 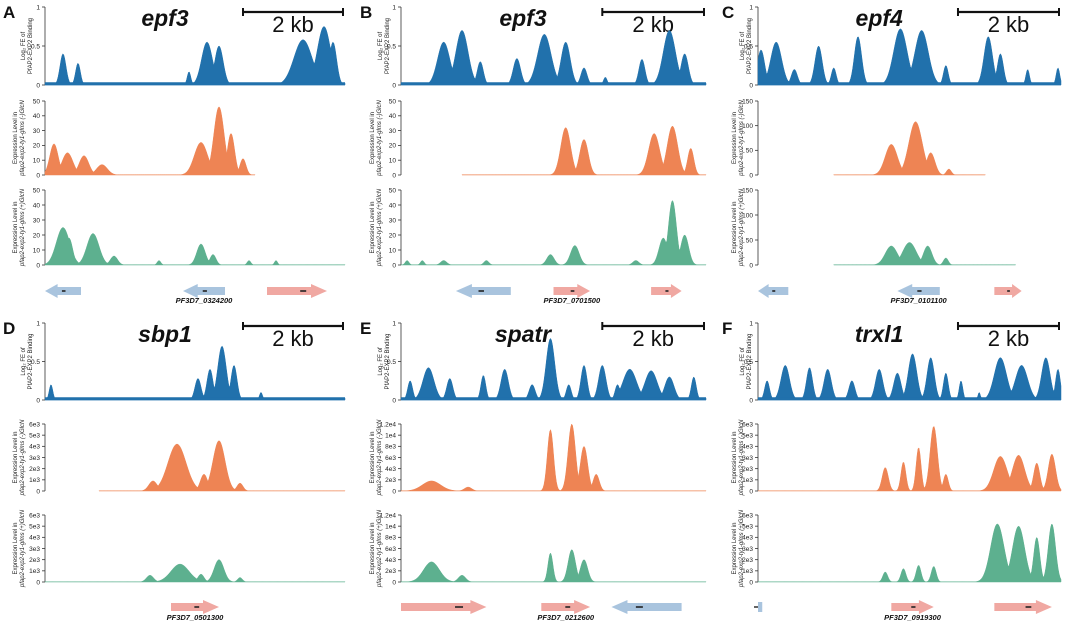 I want to click on plus-tick-label: 40, so click(x=393, y=205).